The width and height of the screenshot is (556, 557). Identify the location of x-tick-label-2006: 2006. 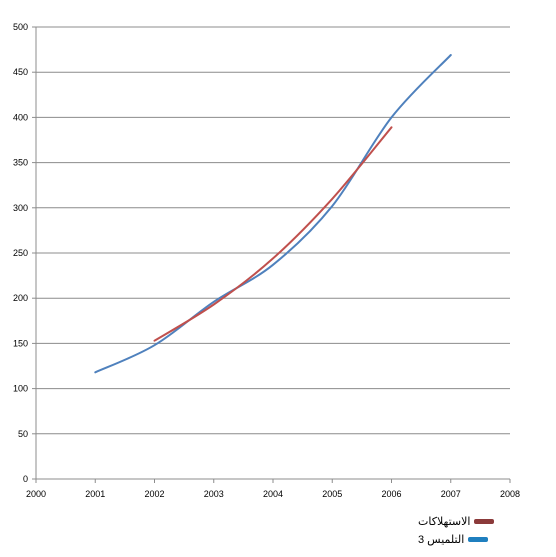
(391, 494).